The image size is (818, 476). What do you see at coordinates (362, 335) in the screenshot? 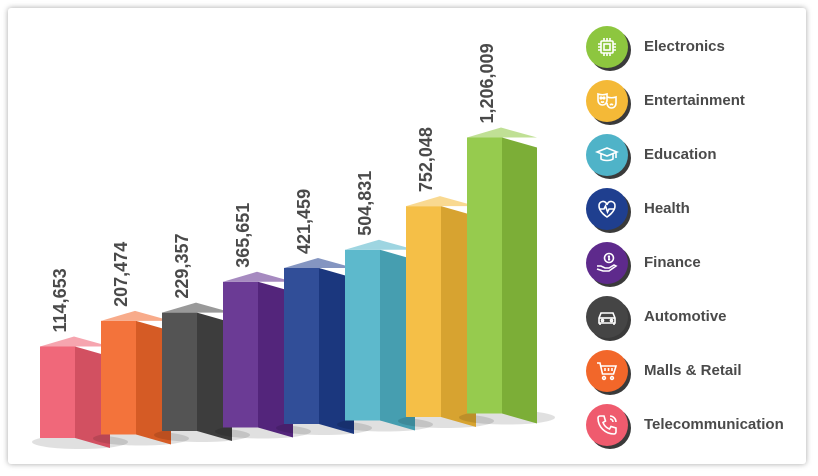
I see `bar-front-education` at bounding box center [362, 335].